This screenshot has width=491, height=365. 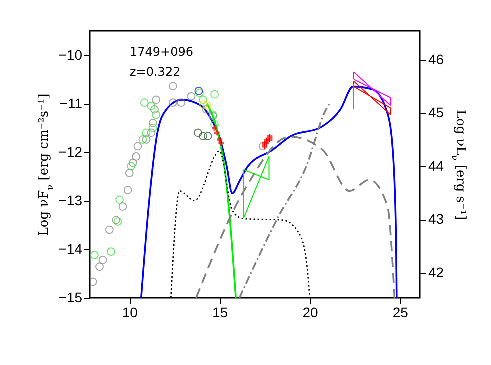 What do you see at coordinates (220, 312) in the screenshot?
I see `x-tick-label: 15` at bounding box center [220, 312].